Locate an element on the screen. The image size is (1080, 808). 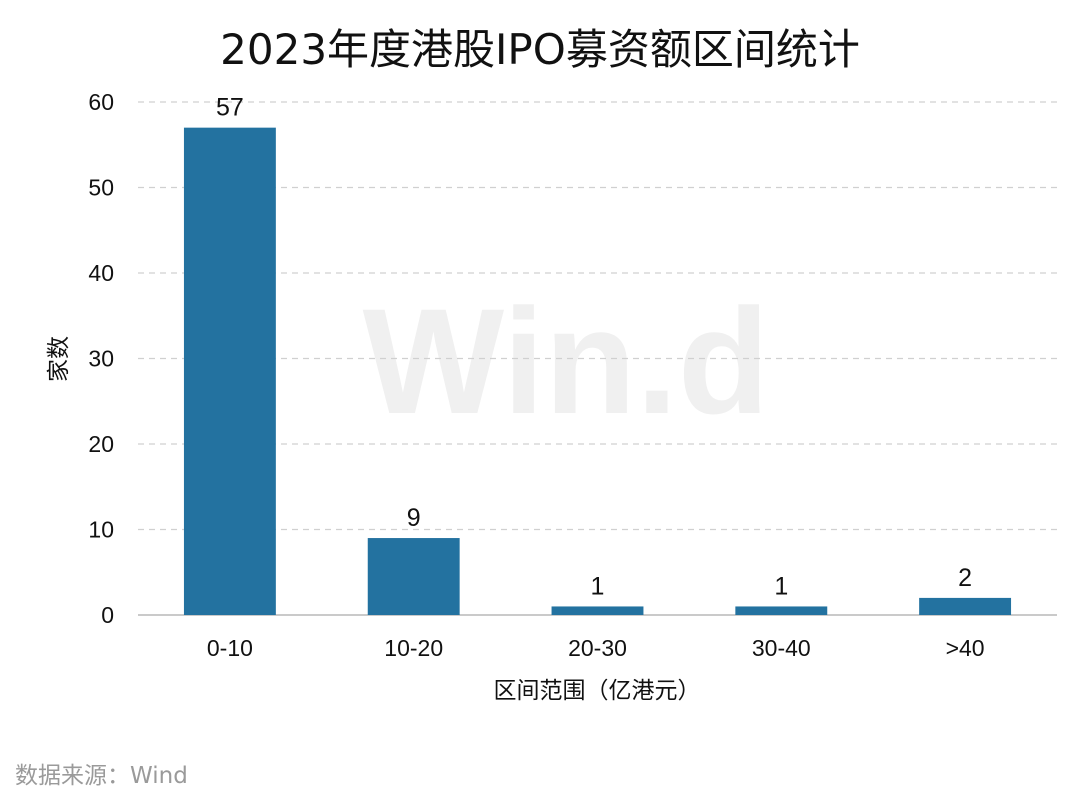
source-note: 数据来源：Wind is located at coordinates (101, 776).